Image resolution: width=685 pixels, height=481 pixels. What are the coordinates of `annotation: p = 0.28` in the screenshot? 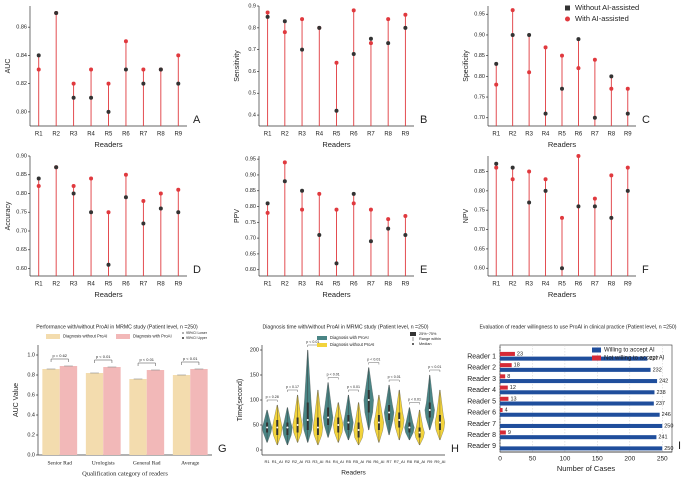 It's located at (272, 397).